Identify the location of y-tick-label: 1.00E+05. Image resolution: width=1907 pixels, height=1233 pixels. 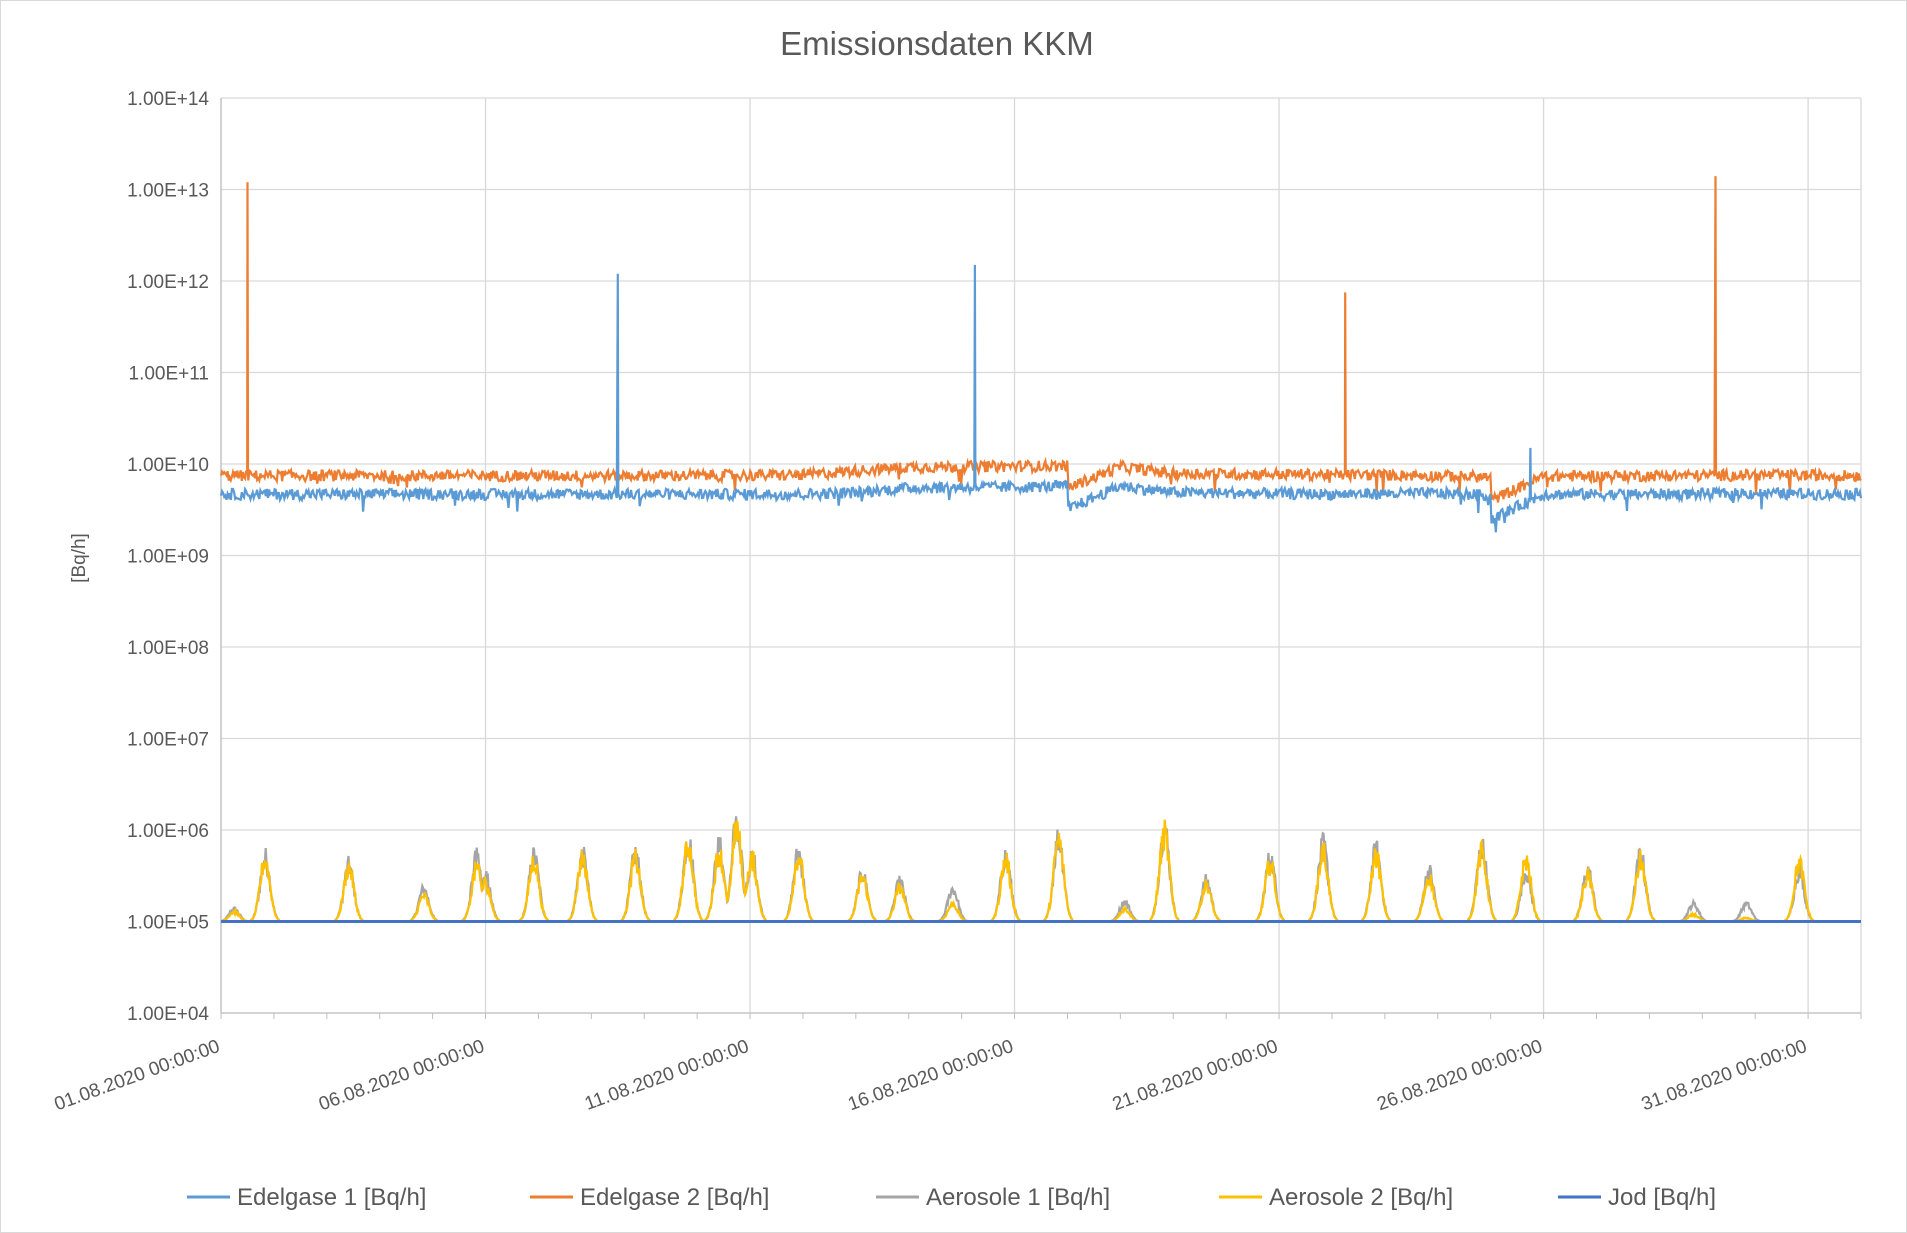
(168, 923).